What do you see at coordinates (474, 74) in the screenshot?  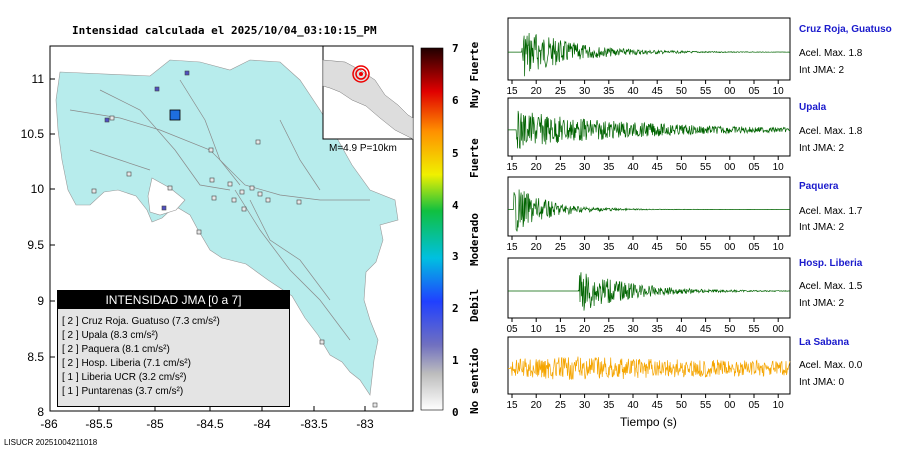 I see `scale-word: Muy Fuerte` at bounding box center [474, 74].